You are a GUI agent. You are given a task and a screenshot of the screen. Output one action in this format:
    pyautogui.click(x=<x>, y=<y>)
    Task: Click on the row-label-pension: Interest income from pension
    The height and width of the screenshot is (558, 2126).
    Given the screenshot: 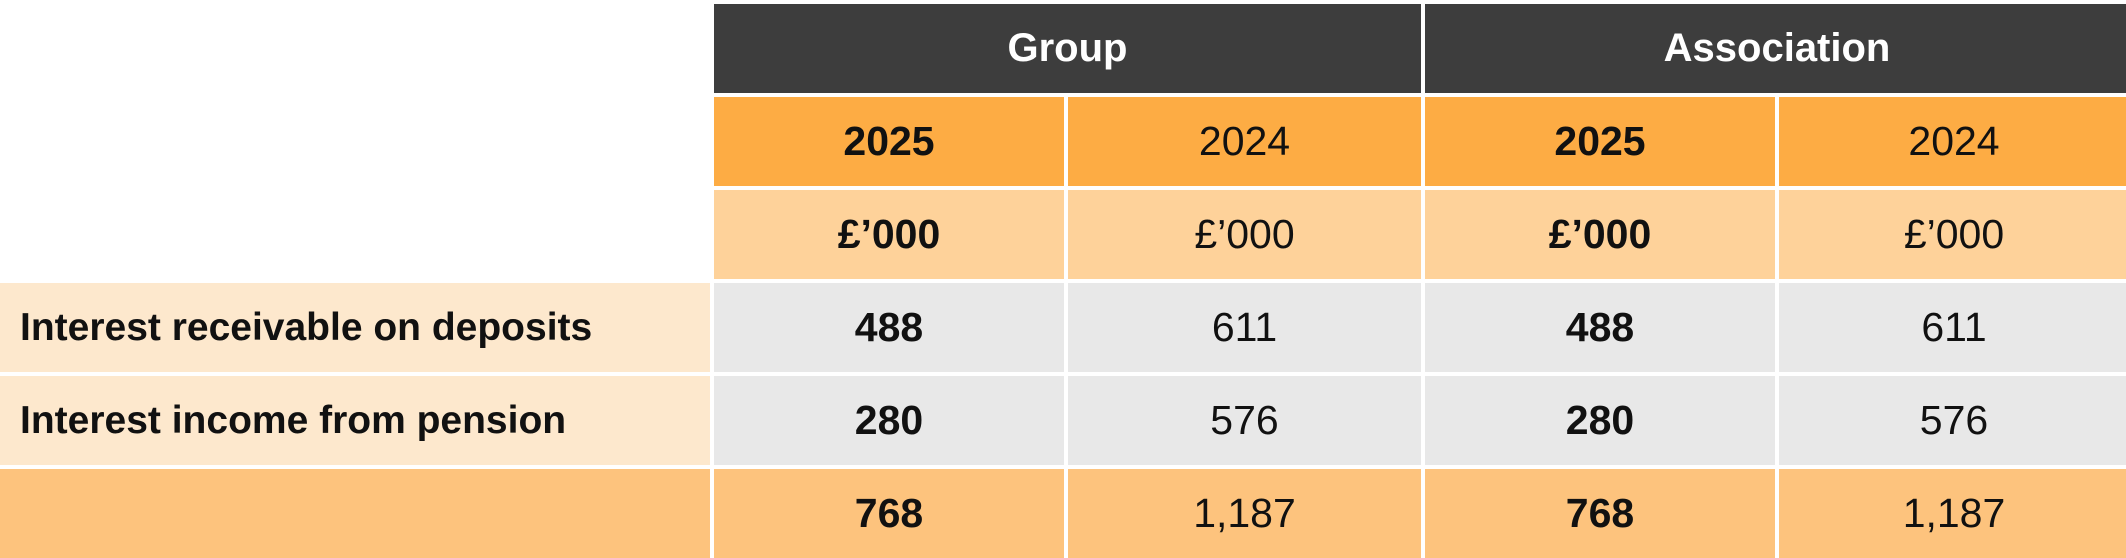 What is the action you would take?
    pyautogui.click(x=355, y=420)
    